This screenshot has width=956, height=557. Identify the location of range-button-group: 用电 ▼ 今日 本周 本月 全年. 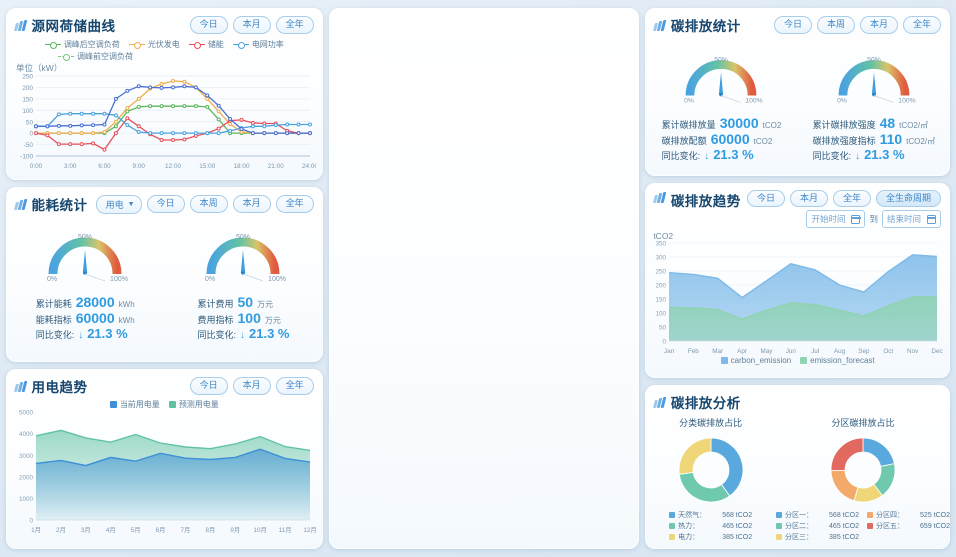
(204, 204).